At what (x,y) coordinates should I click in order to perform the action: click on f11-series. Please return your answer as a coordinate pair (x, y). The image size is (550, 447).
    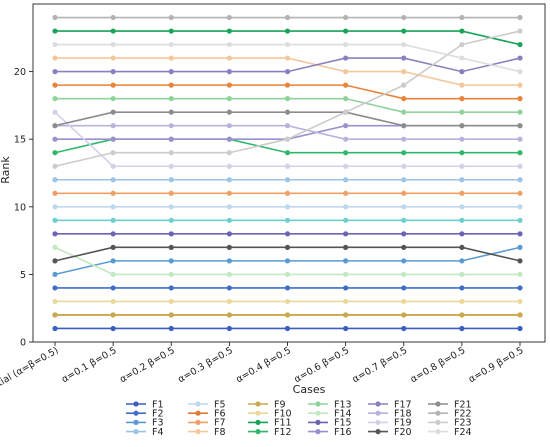
    Looking at the image, I should click on (287, 38).